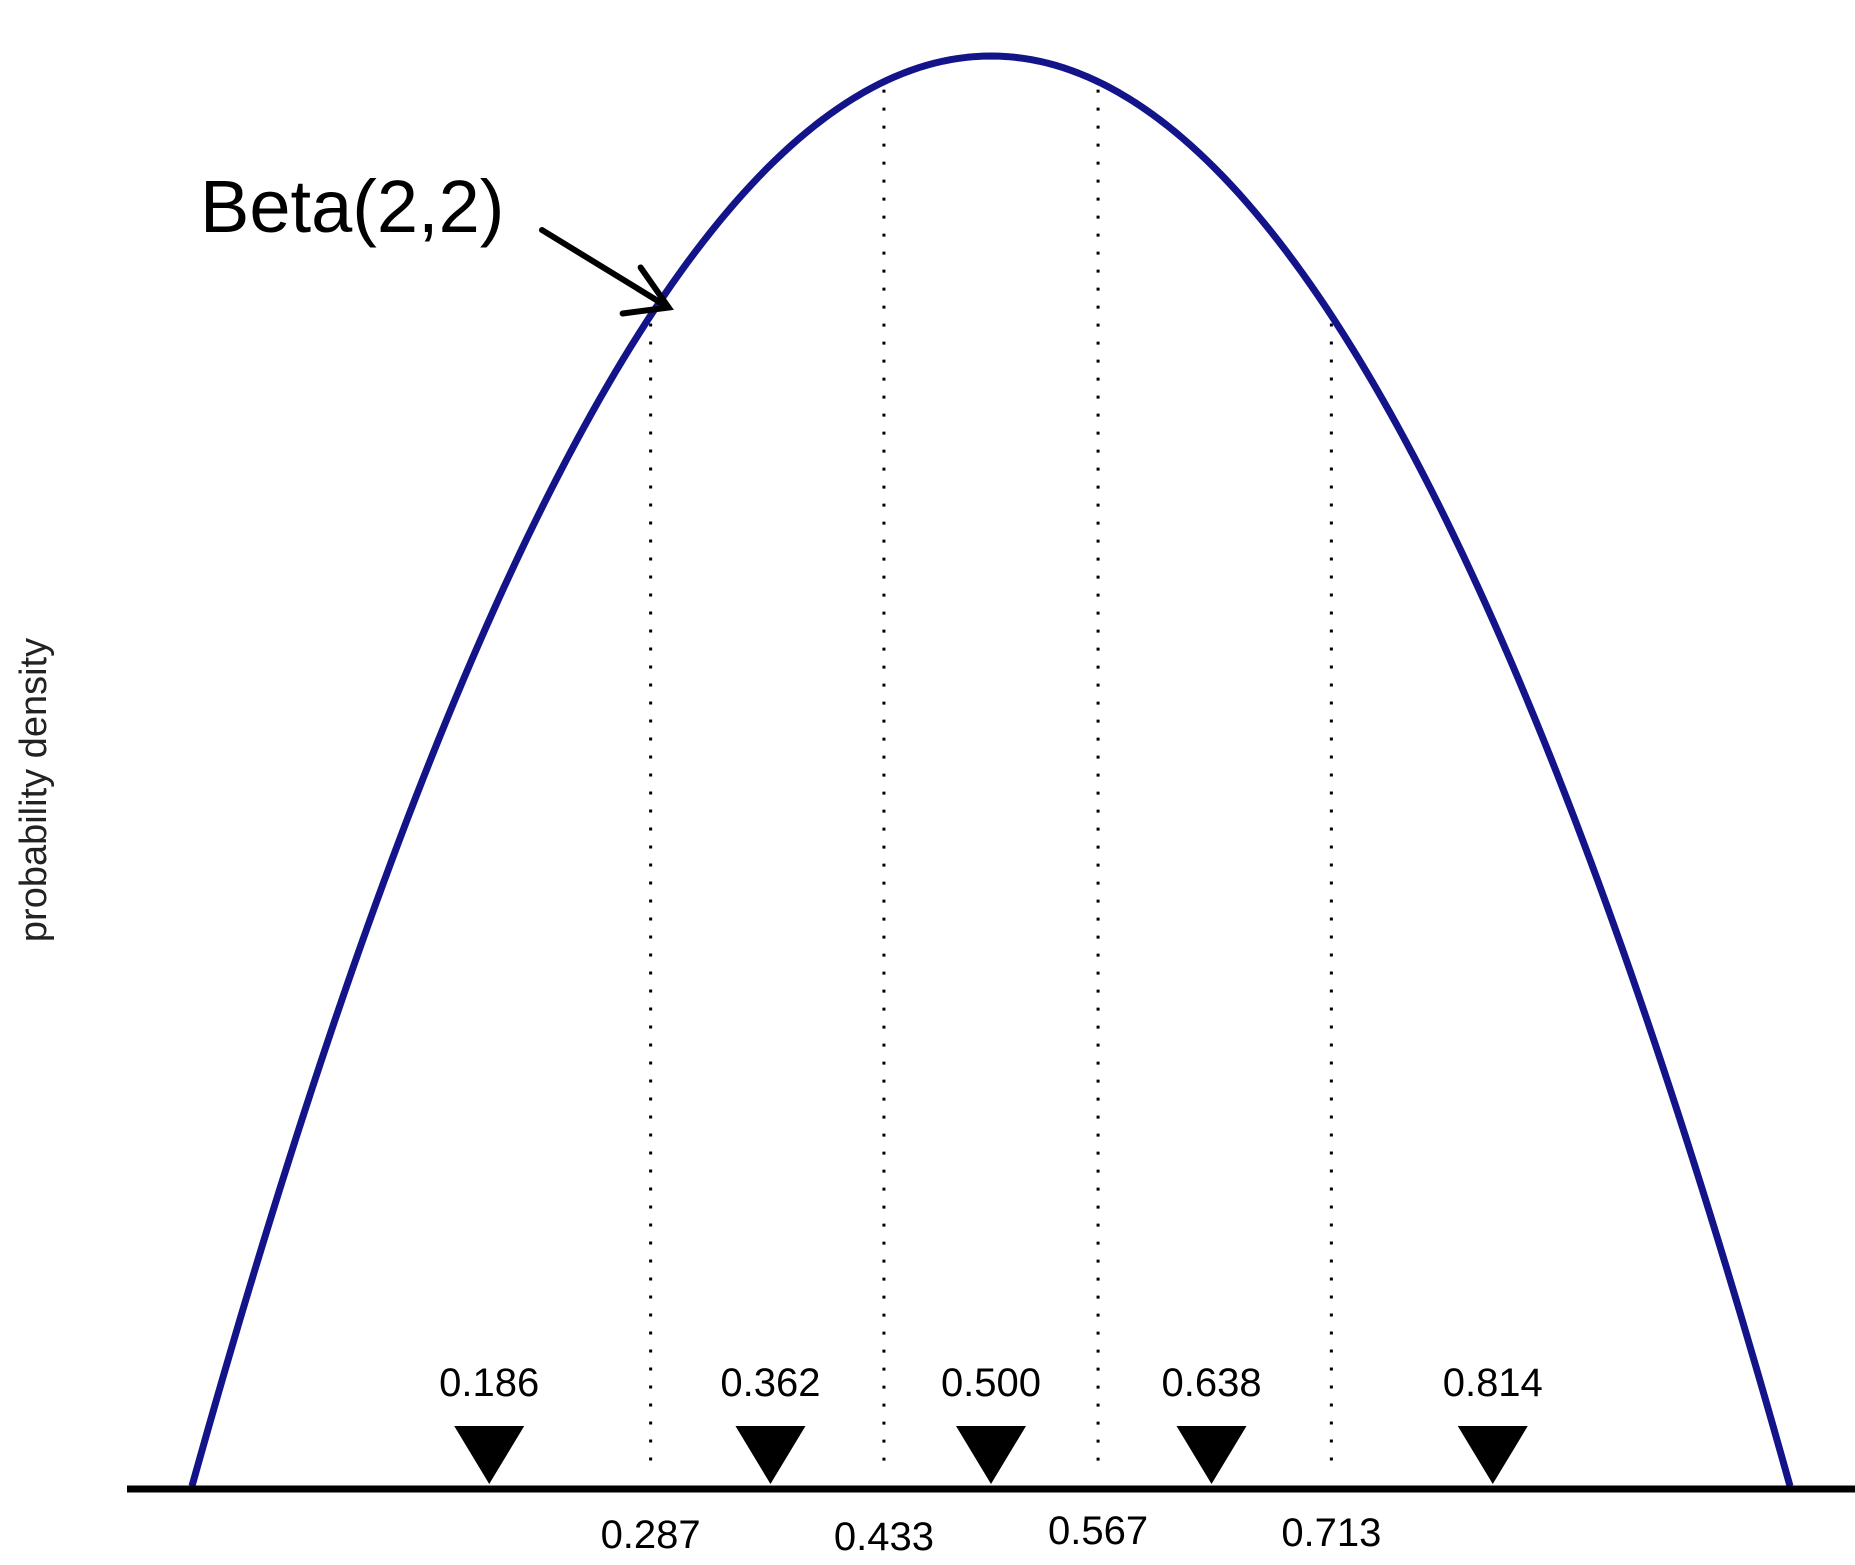  Describe the element at coordinates (646, 290) in the screenshot. I see `annotation-arrow-head` at that location.